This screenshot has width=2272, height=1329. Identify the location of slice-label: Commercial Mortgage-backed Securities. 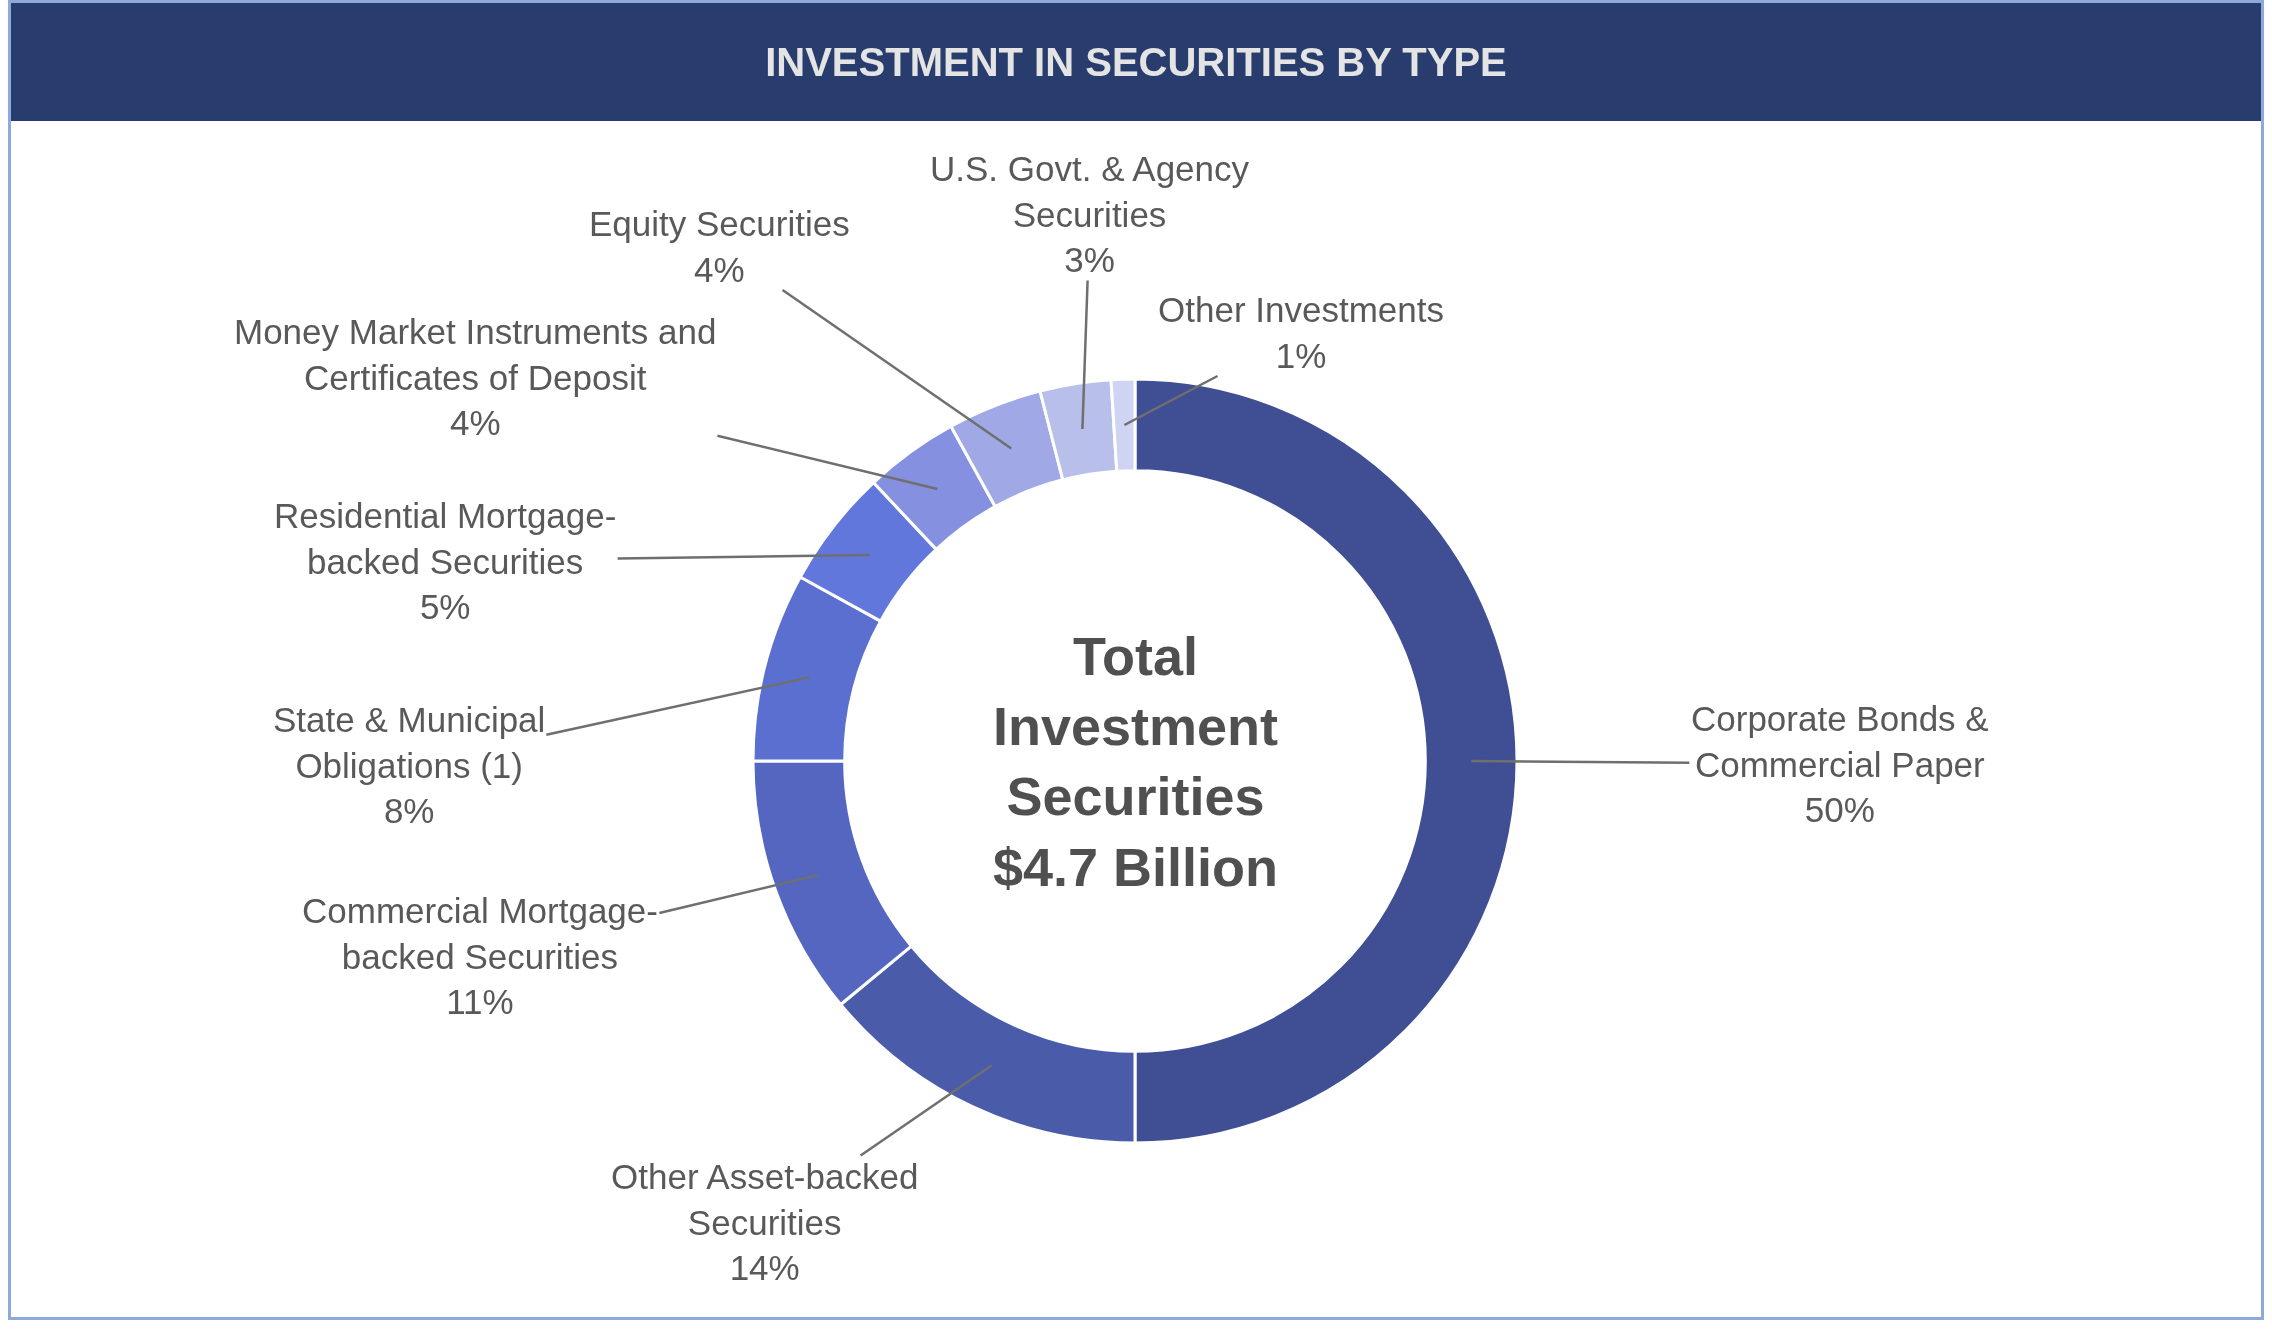
(480, 933).